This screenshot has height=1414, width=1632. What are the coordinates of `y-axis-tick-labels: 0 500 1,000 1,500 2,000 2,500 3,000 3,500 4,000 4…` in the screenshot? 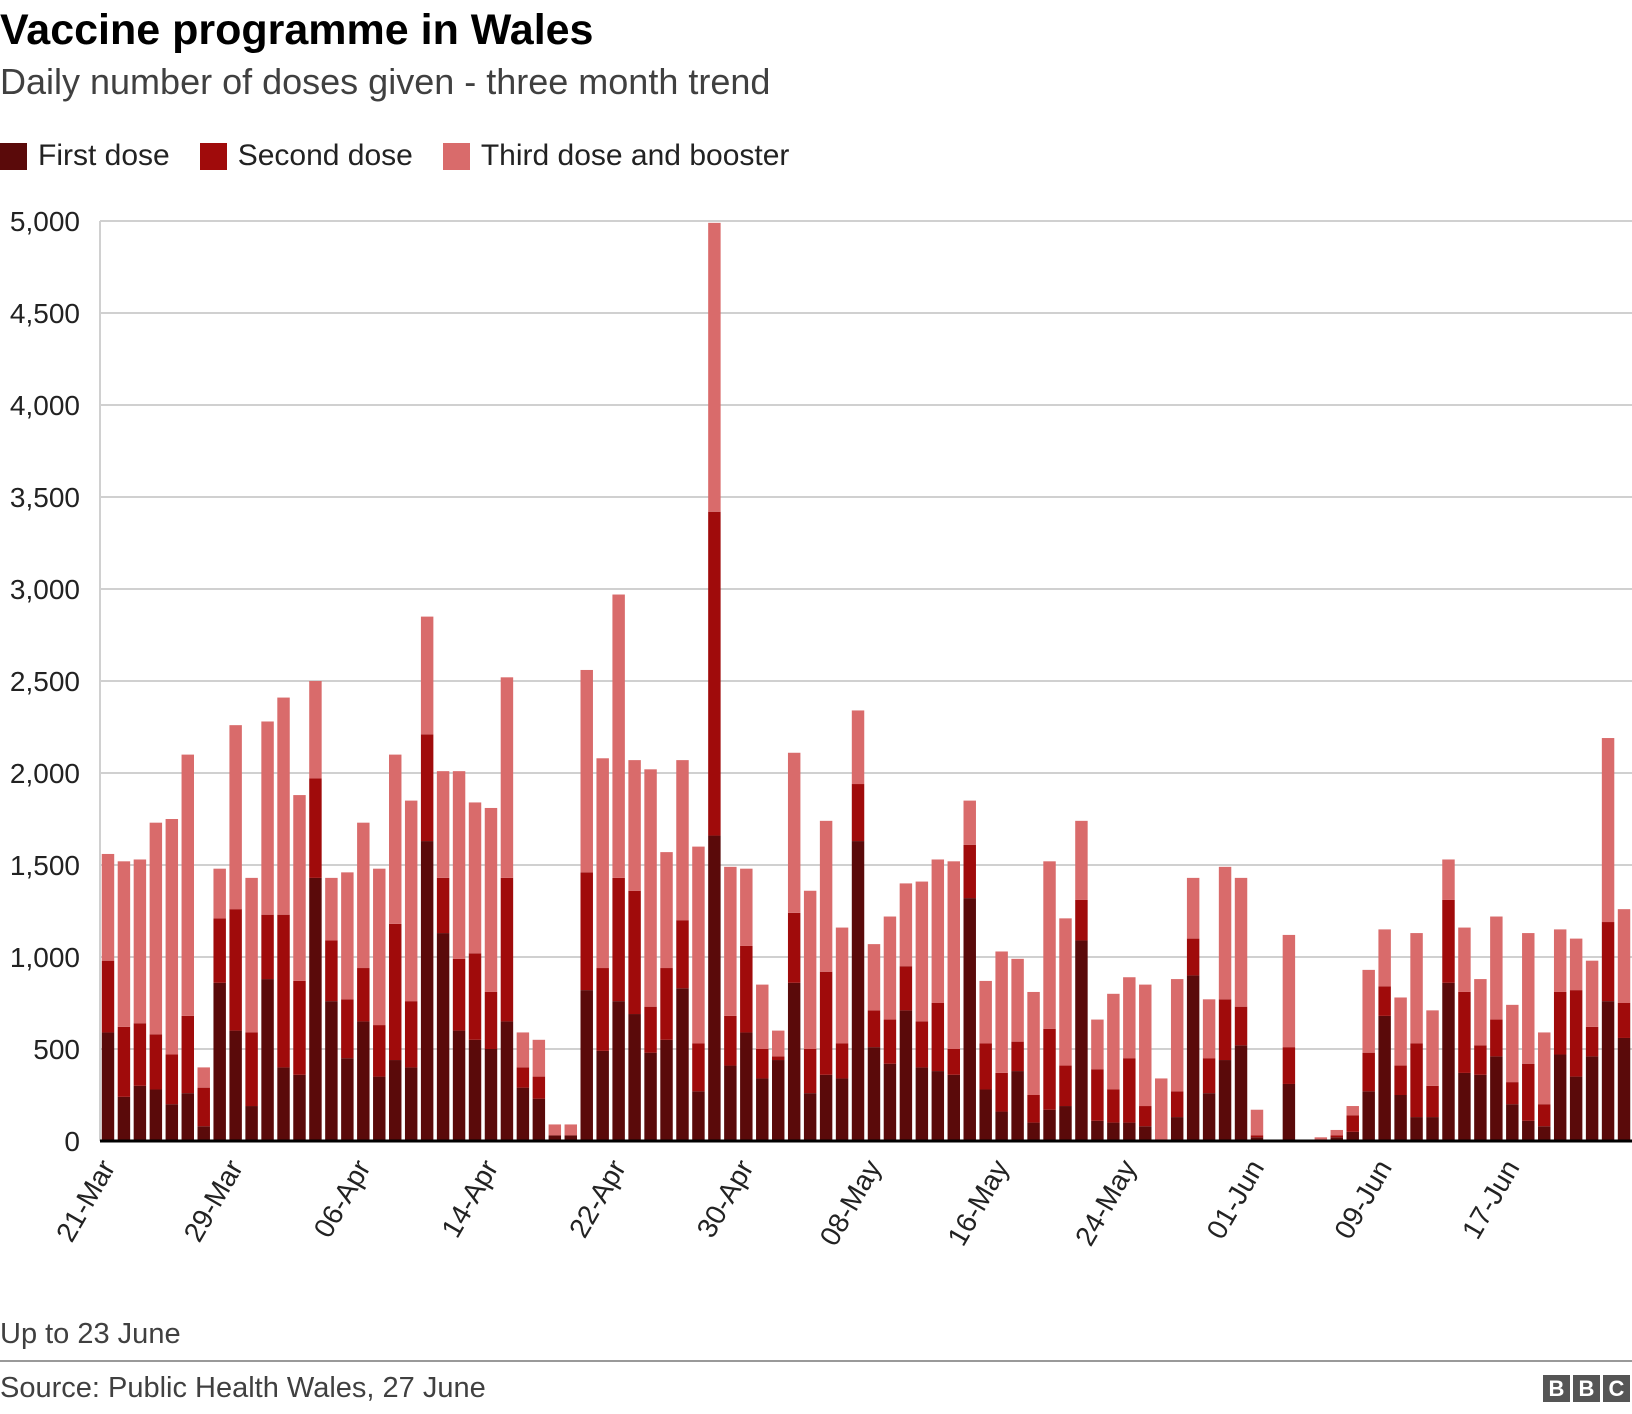 It's located at (45, 681).